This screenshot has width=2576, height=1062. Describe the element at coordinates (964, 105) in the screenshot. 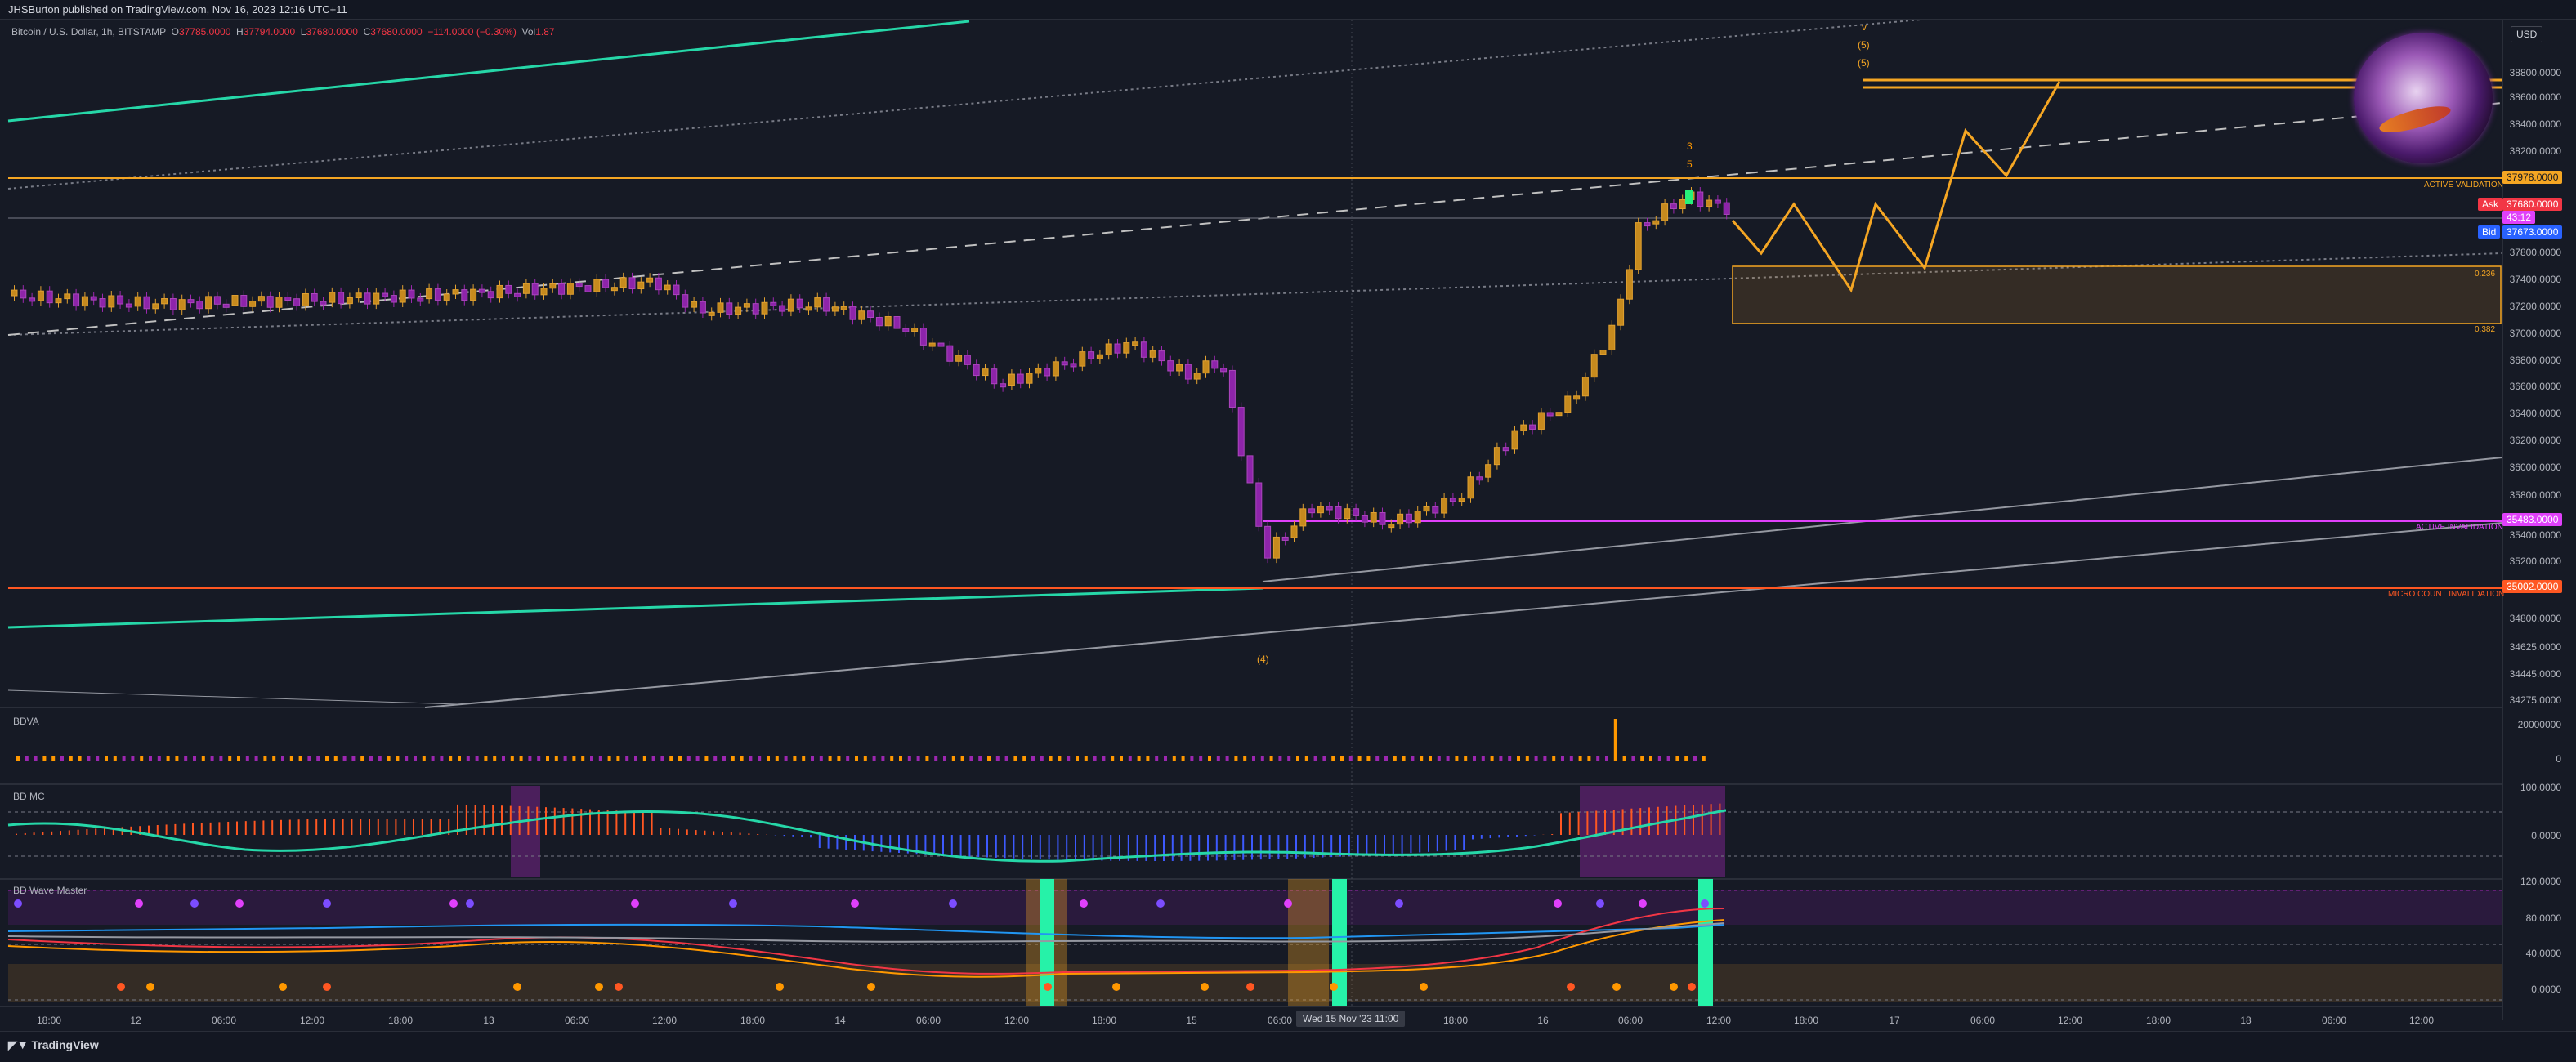

I see `dotted-upper` at that location.